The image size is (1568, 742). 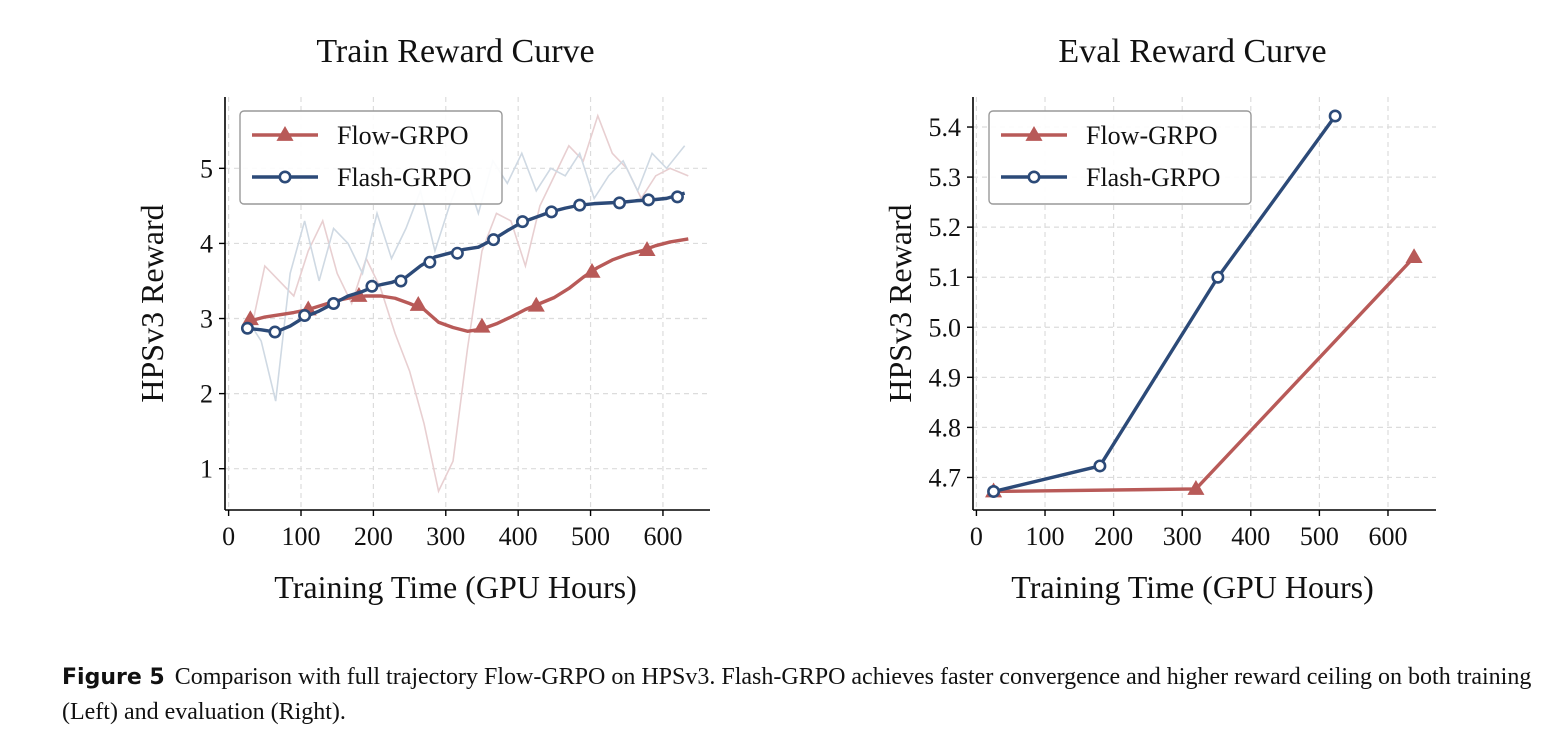 What do you see at coordinates (945, 177) in the screenshot?
I see `y-tick-label: 5.3` at bounding box center [945, 177].